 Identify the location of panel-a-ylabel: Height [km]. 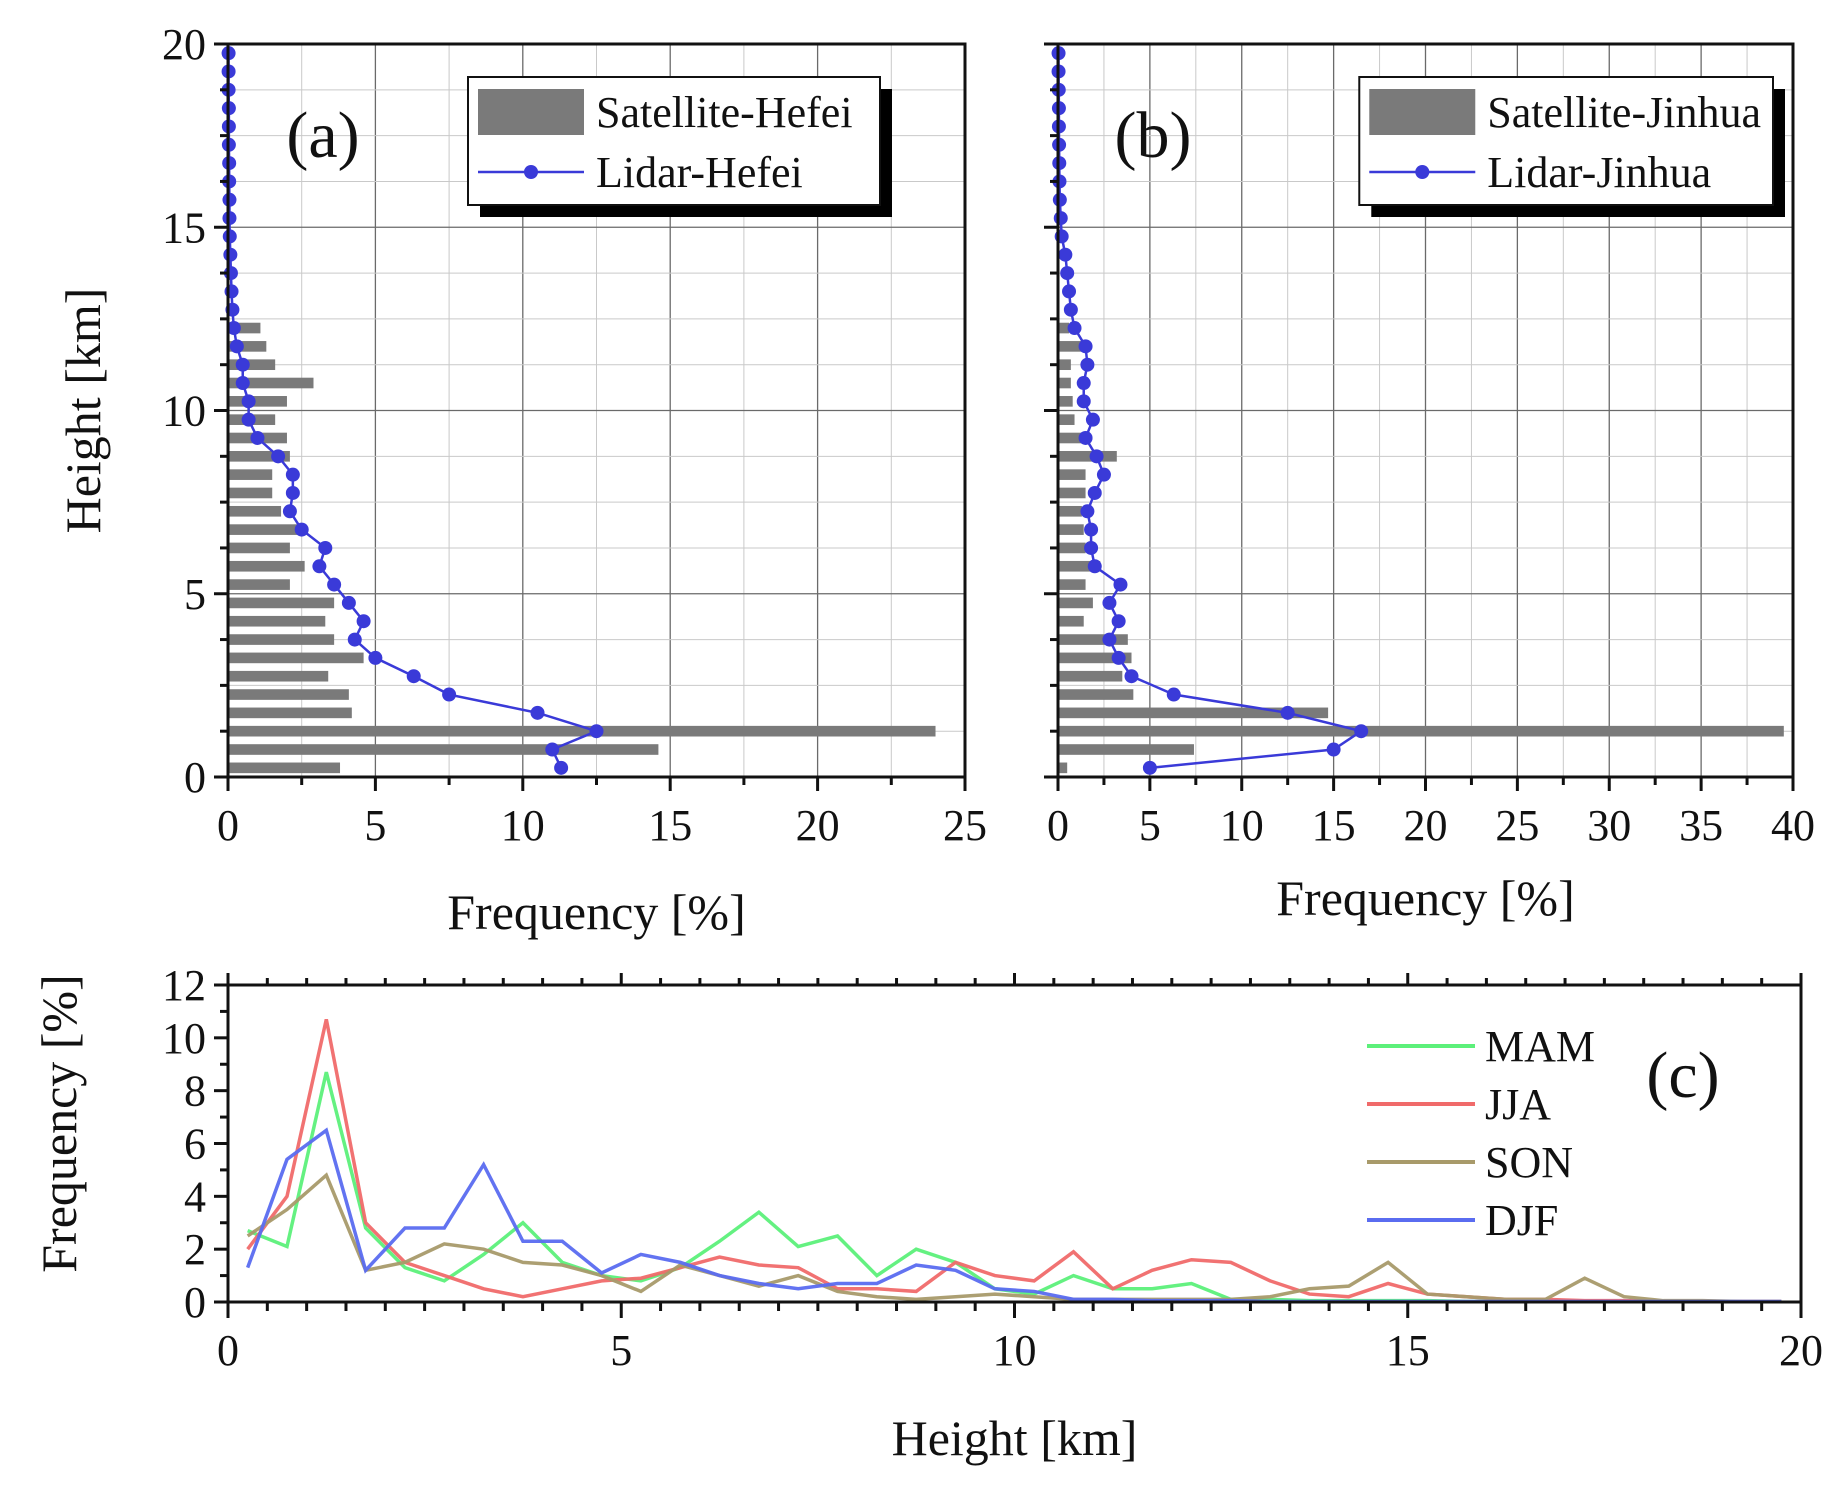
(83, 411).